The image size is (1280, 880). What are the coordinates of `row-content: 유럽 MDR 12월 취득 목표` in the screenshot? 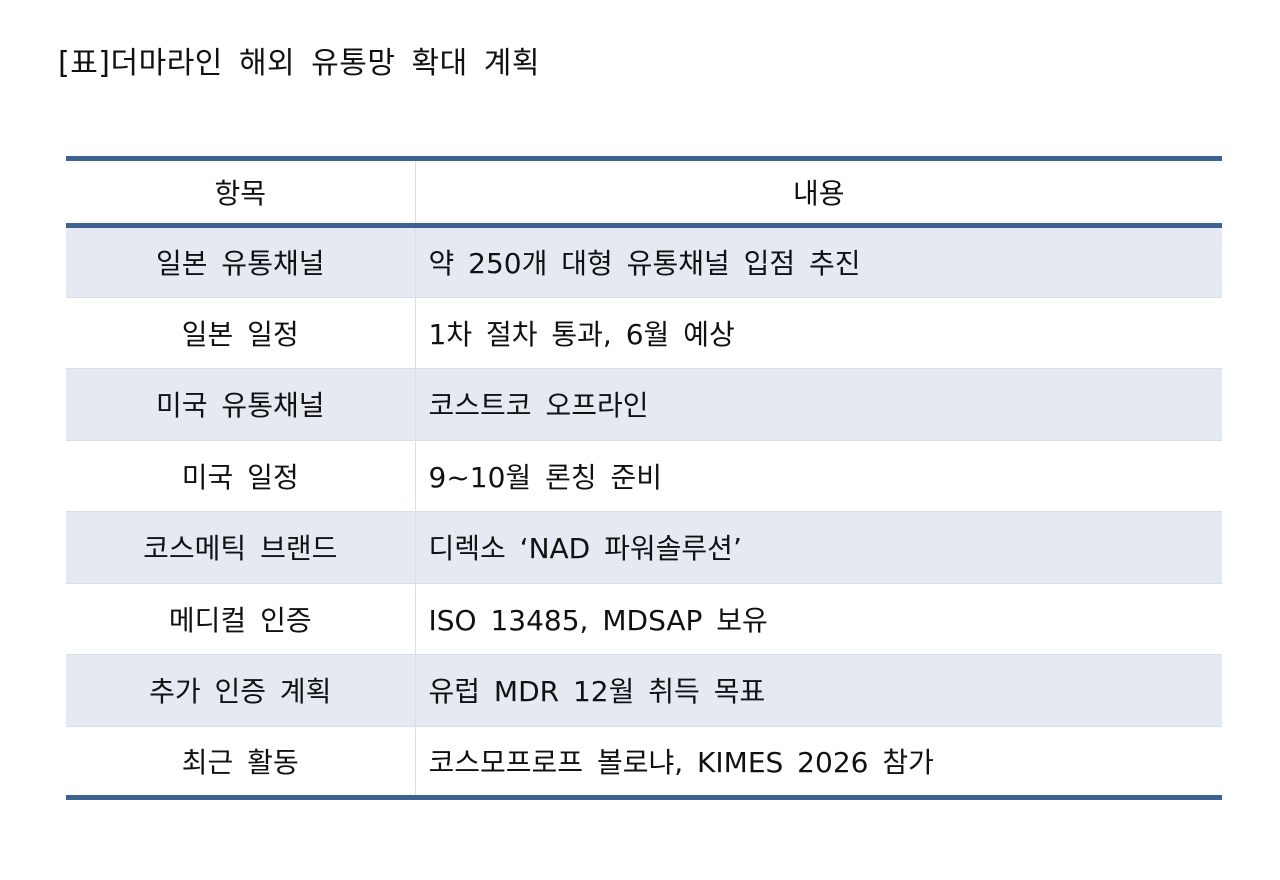 It's located at (818, 690).